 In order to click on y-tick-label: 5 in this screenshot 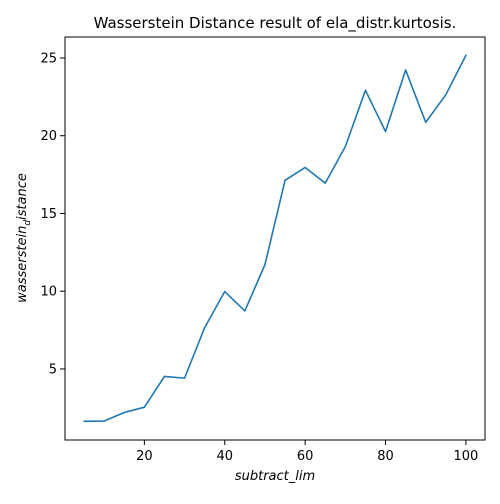, I will do `click(53, 369)`.